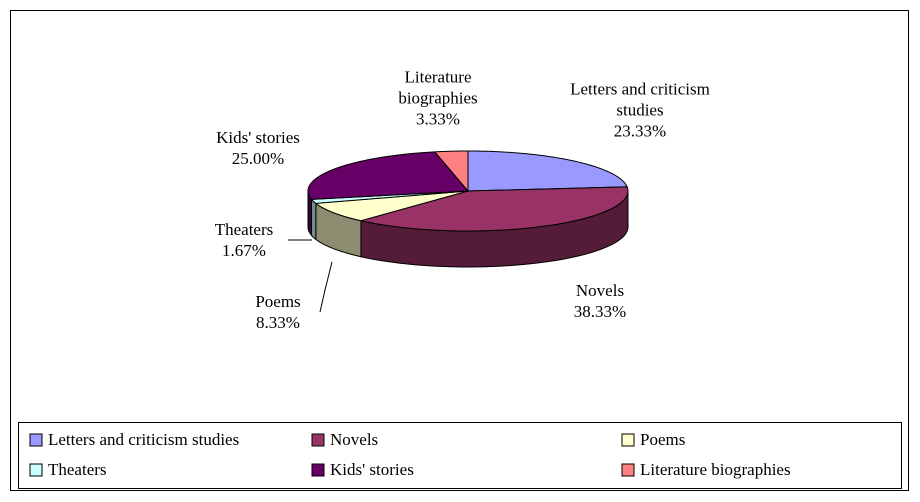  What do you see at coordinates (326, 287) in the screenshot?
I see `leader-line` at bounding box center [326, 287].